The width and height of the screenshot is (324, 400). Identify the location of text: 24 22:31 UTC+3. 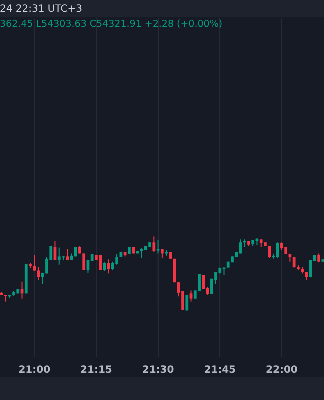
(41, 9).